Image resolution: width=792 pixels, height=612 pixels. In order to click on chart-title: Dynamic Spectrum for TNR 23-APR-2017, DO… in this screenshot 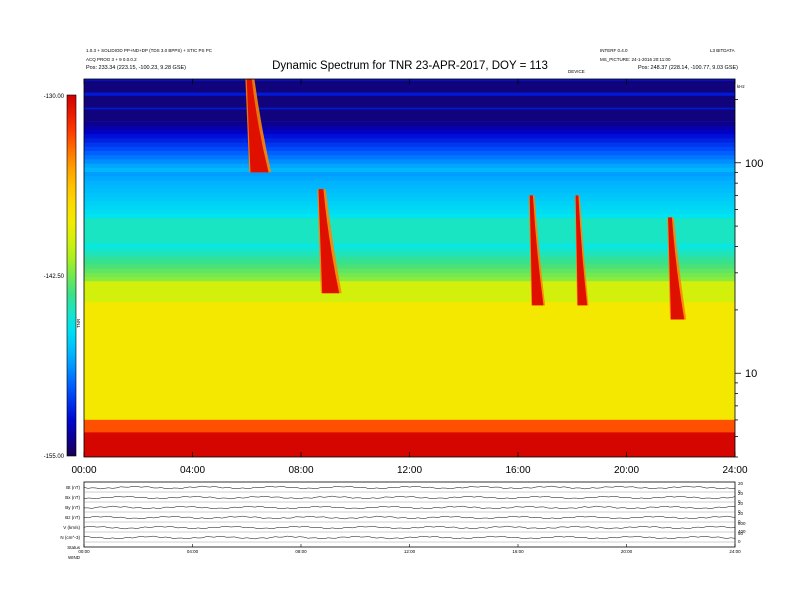, I will do `click(410, 66)`.